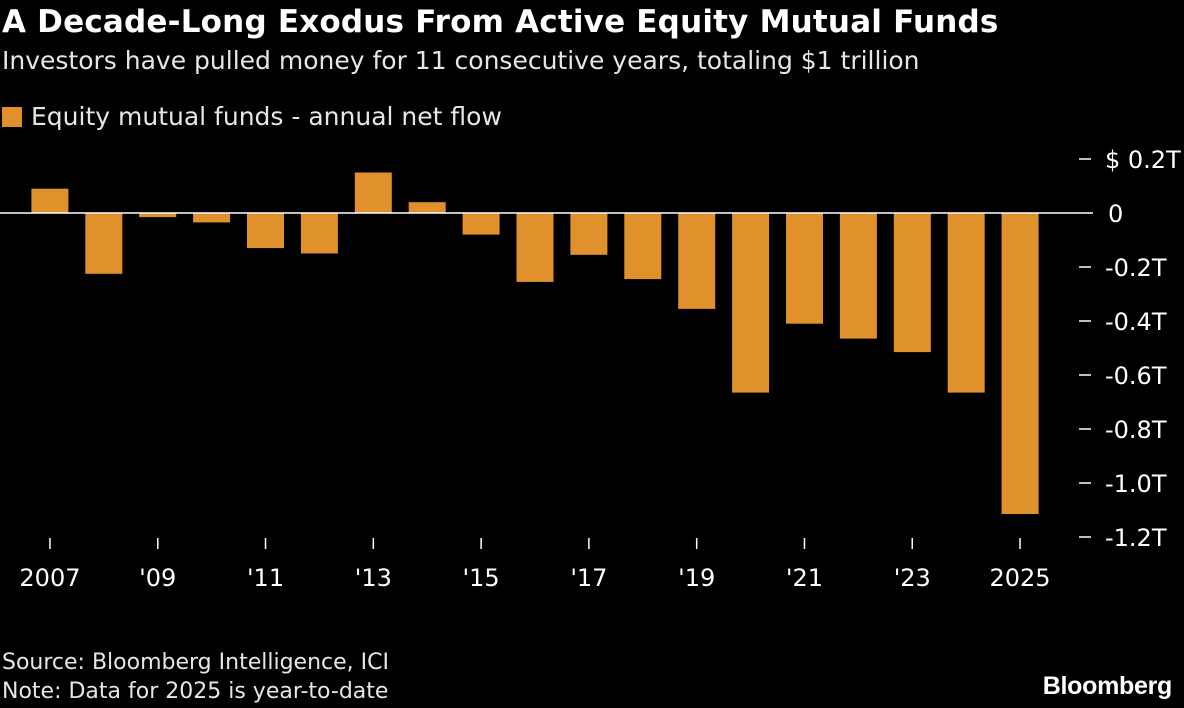  What do you see at coordinates (1020, 363) in the screenshot?
I see `bar-2025` at bounding box center [1020, 363].